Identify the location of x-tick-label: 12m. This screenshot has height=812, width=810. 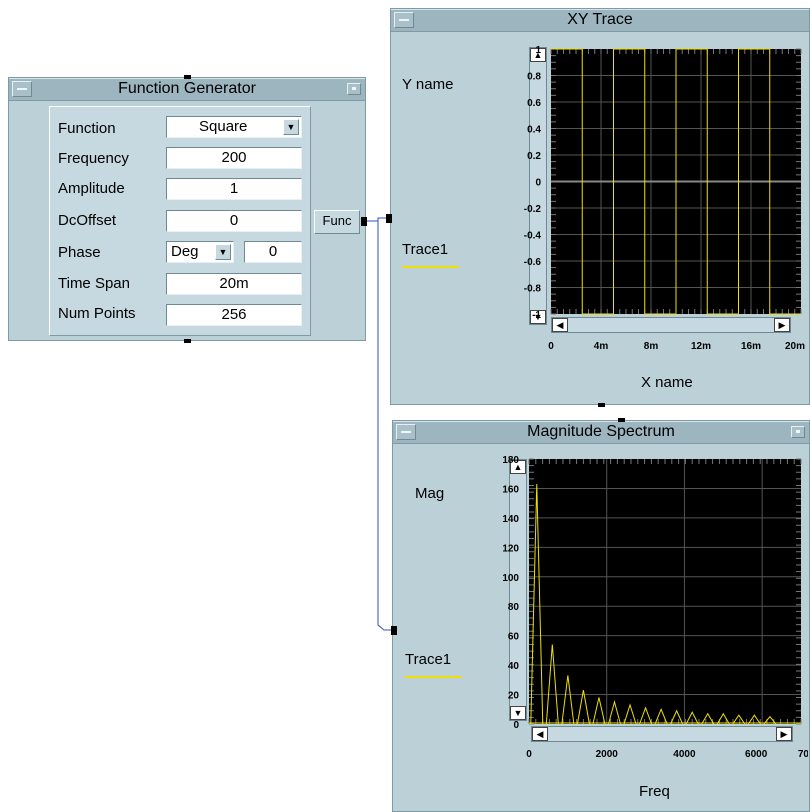
(701, 346).